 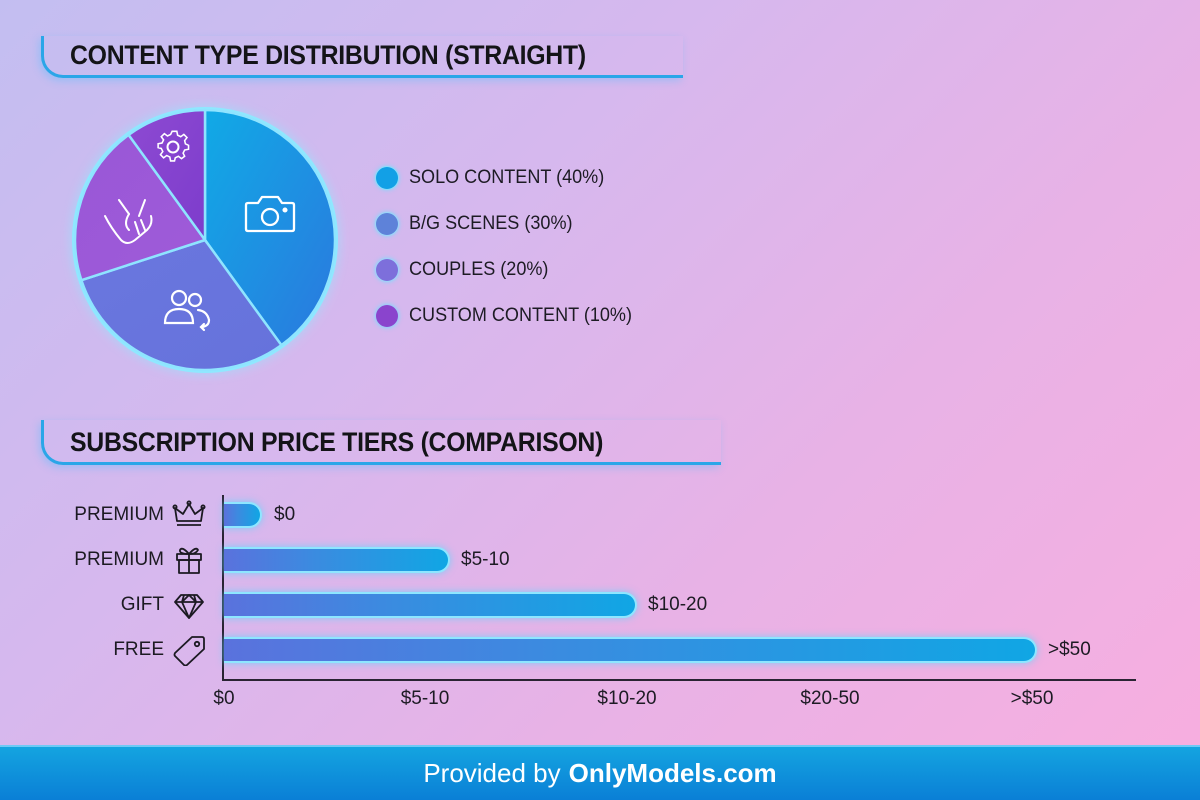 I want to click on bar-category-label: GIFT, so click(x=142, y=604).